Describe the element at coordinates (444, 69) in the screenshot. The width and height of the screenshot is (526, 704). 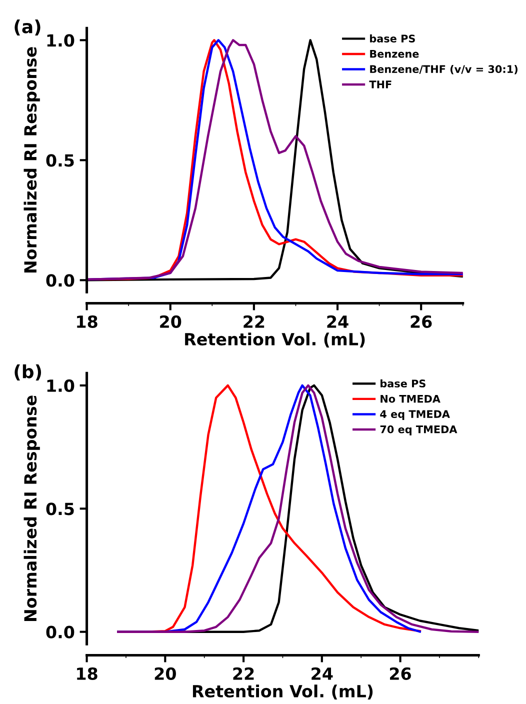
I see `legend-label: Benzene/THF (v/v = 30:1)` at that location.